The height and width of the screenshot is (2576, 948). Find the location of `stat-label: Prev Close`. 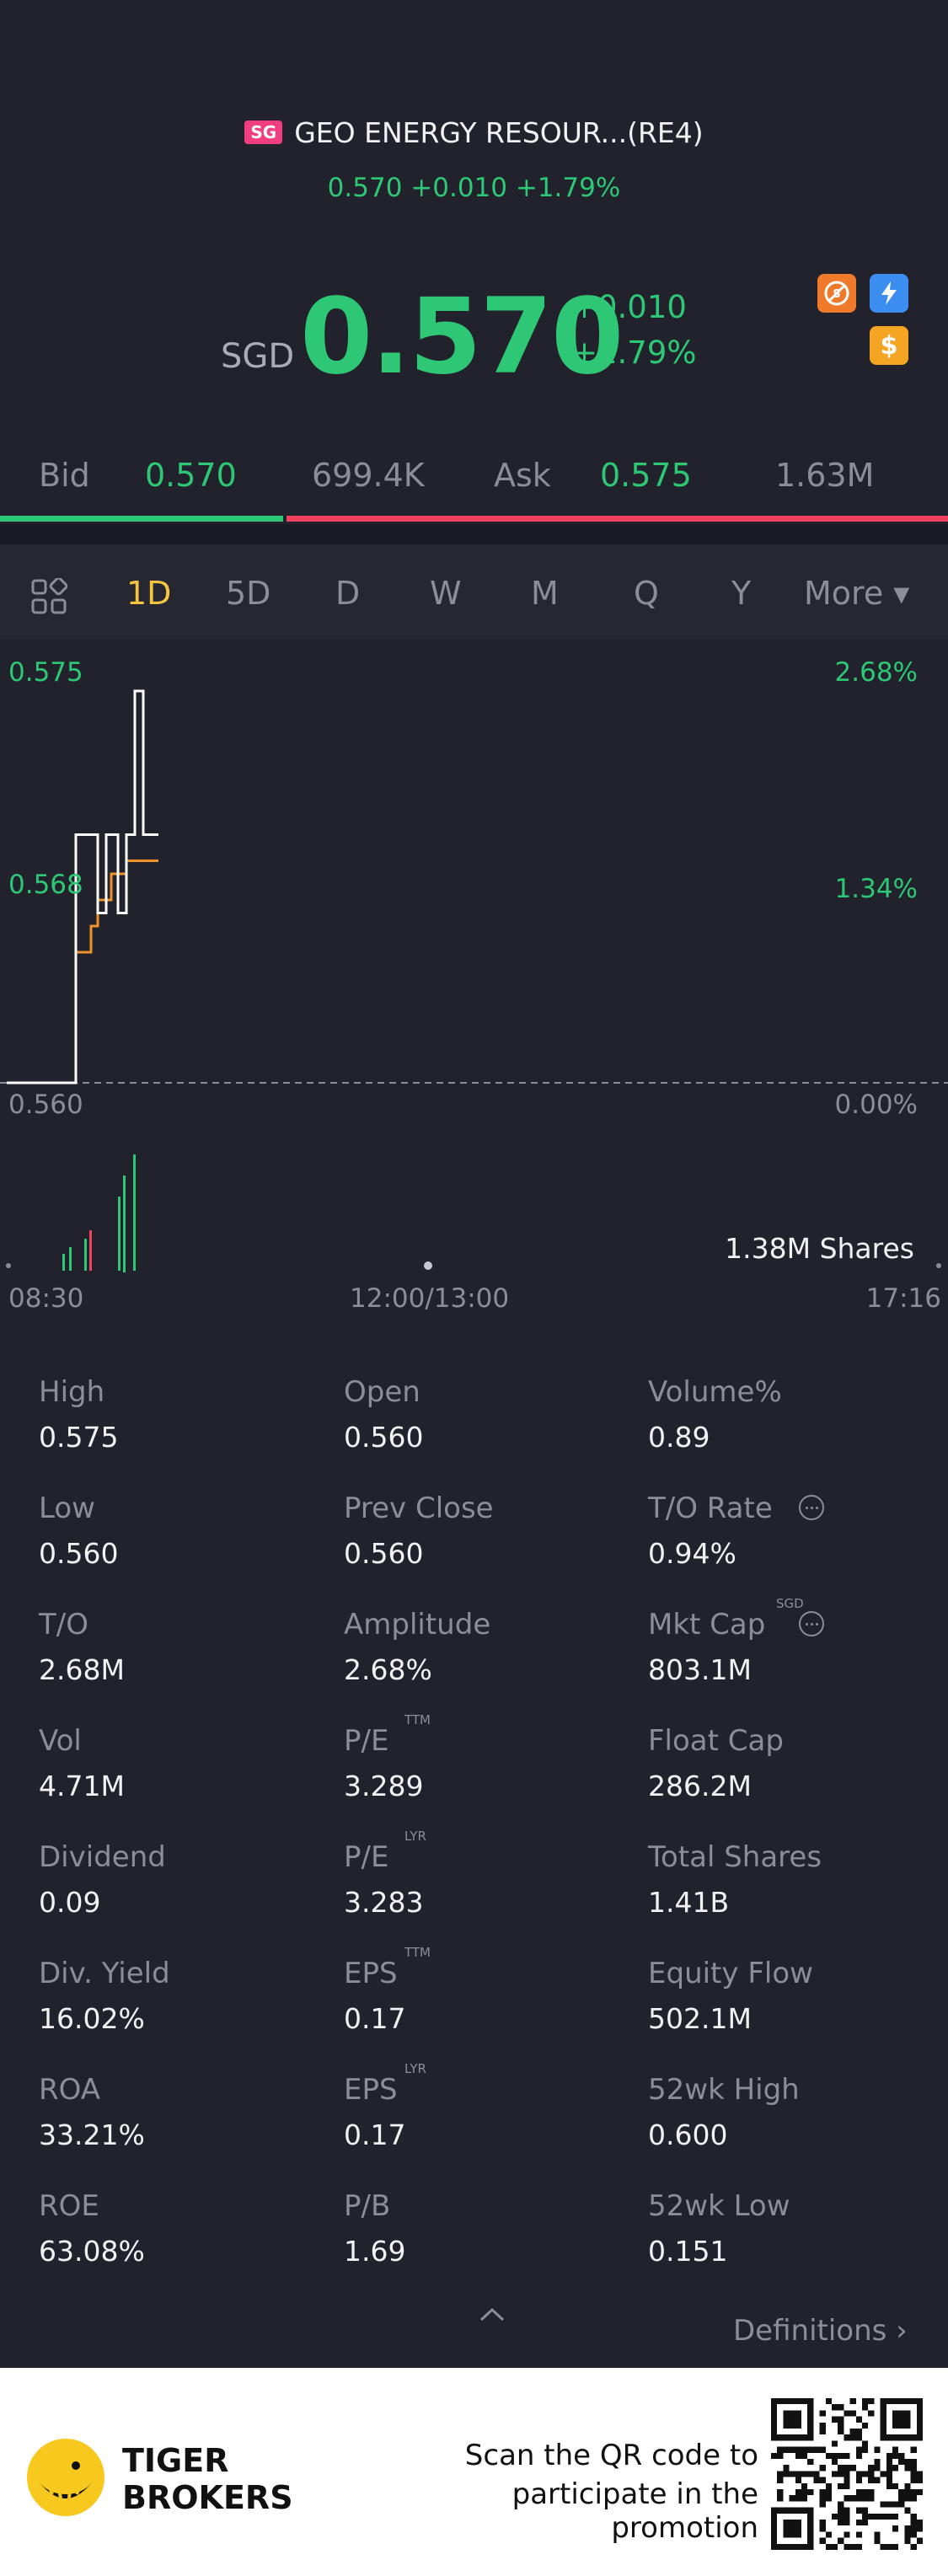

stat-label: Prev Close is located at coordinates (419, 1508).